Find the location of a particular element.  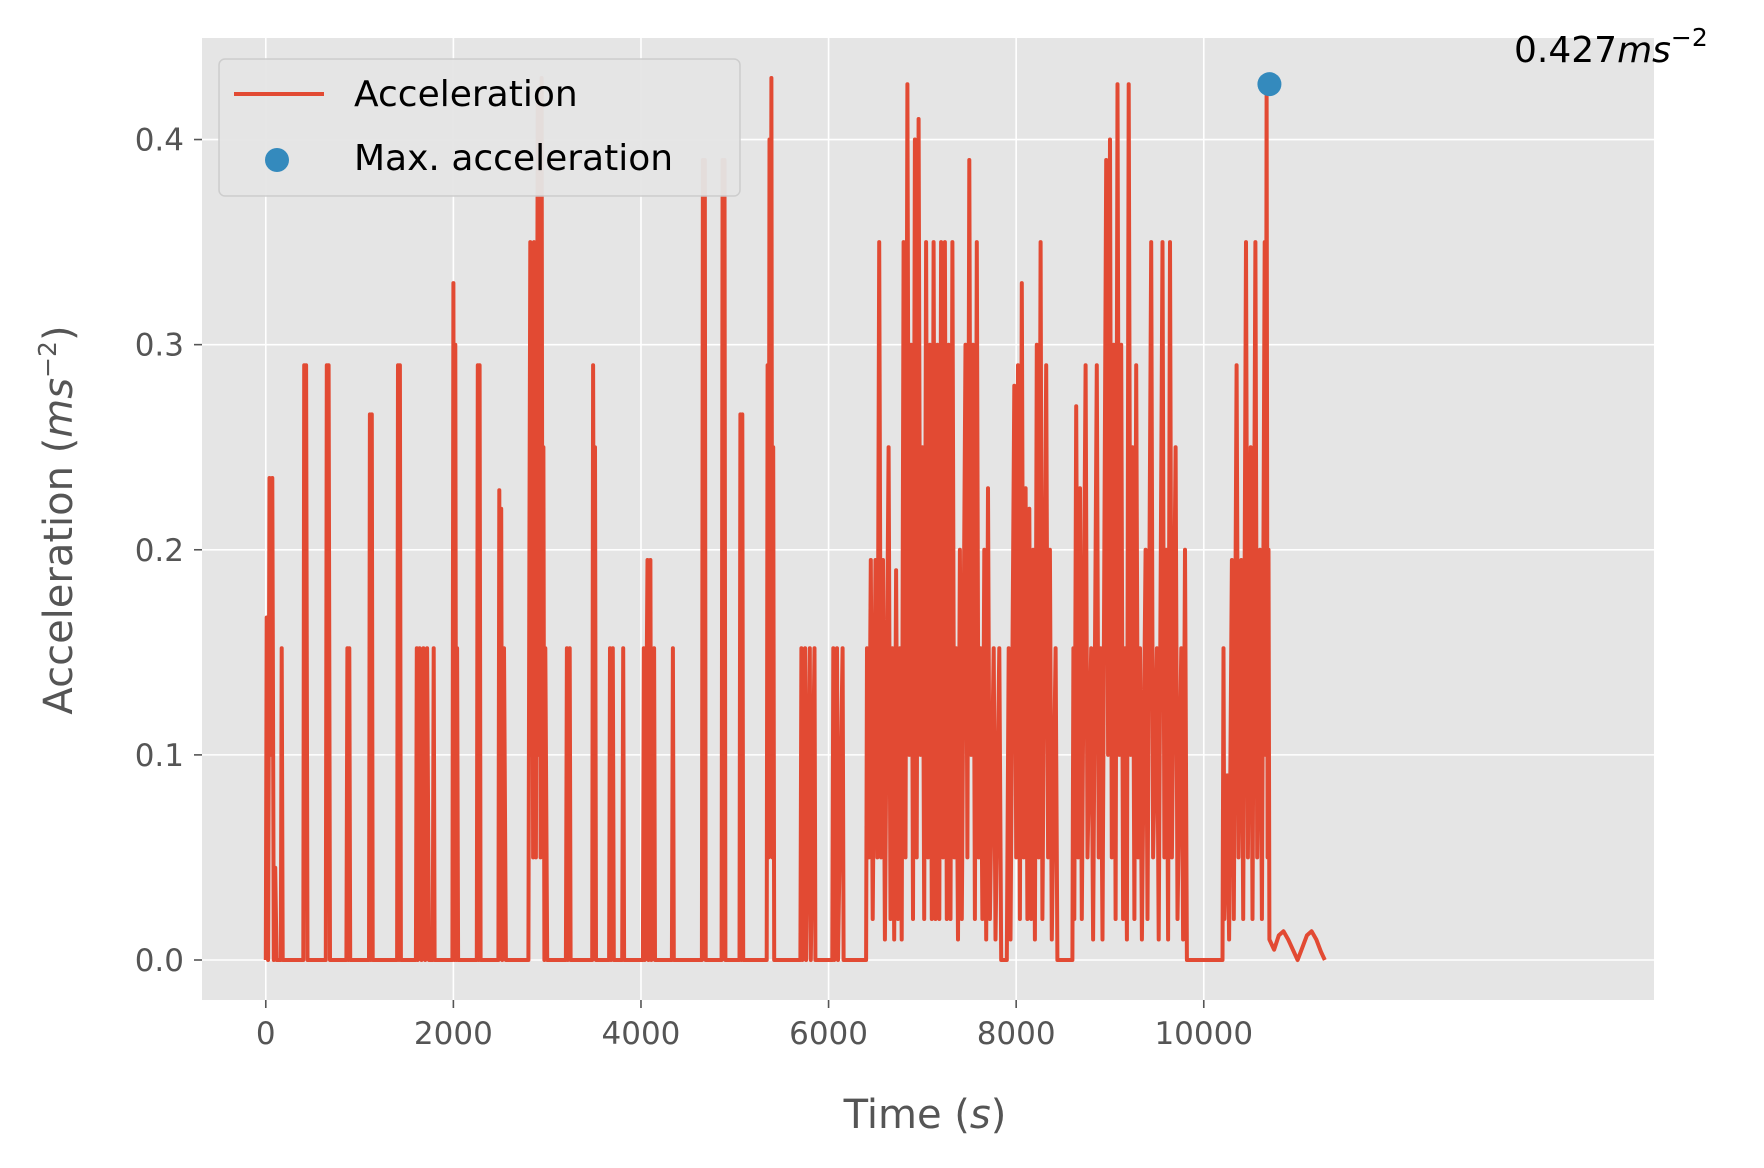

legend-marker-swatch is located at coordinates (277, 160).